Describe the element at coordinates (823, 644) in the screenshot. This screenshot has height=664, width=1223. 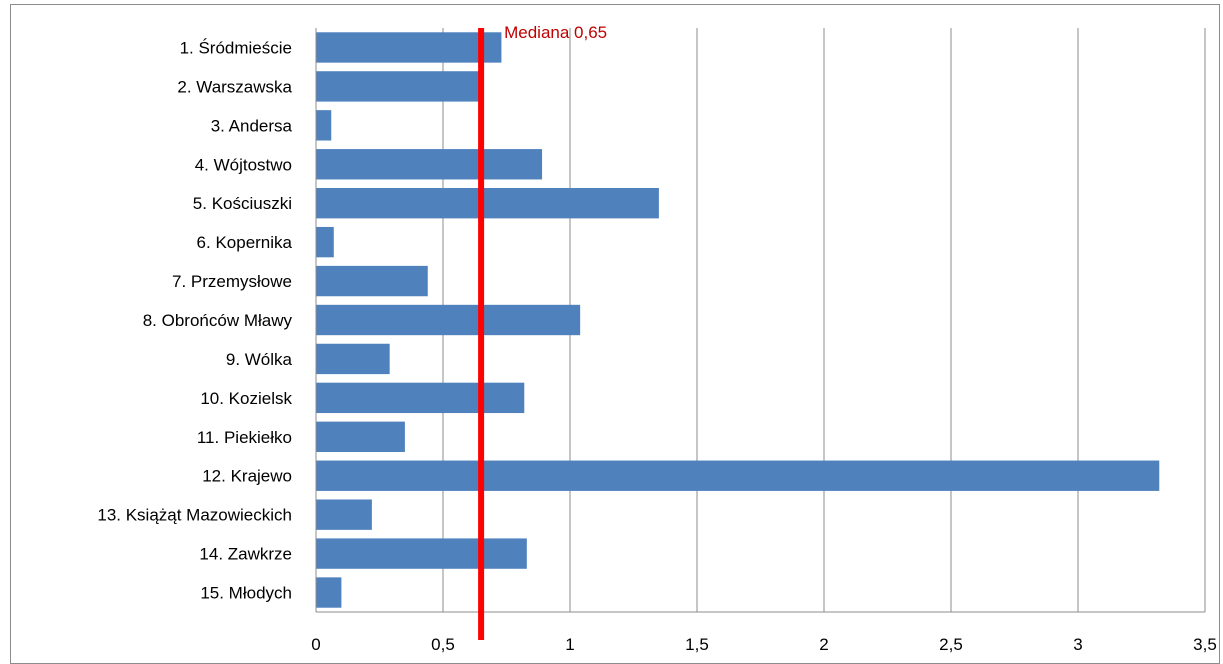
I see `x-tick-label: 2` at that location.